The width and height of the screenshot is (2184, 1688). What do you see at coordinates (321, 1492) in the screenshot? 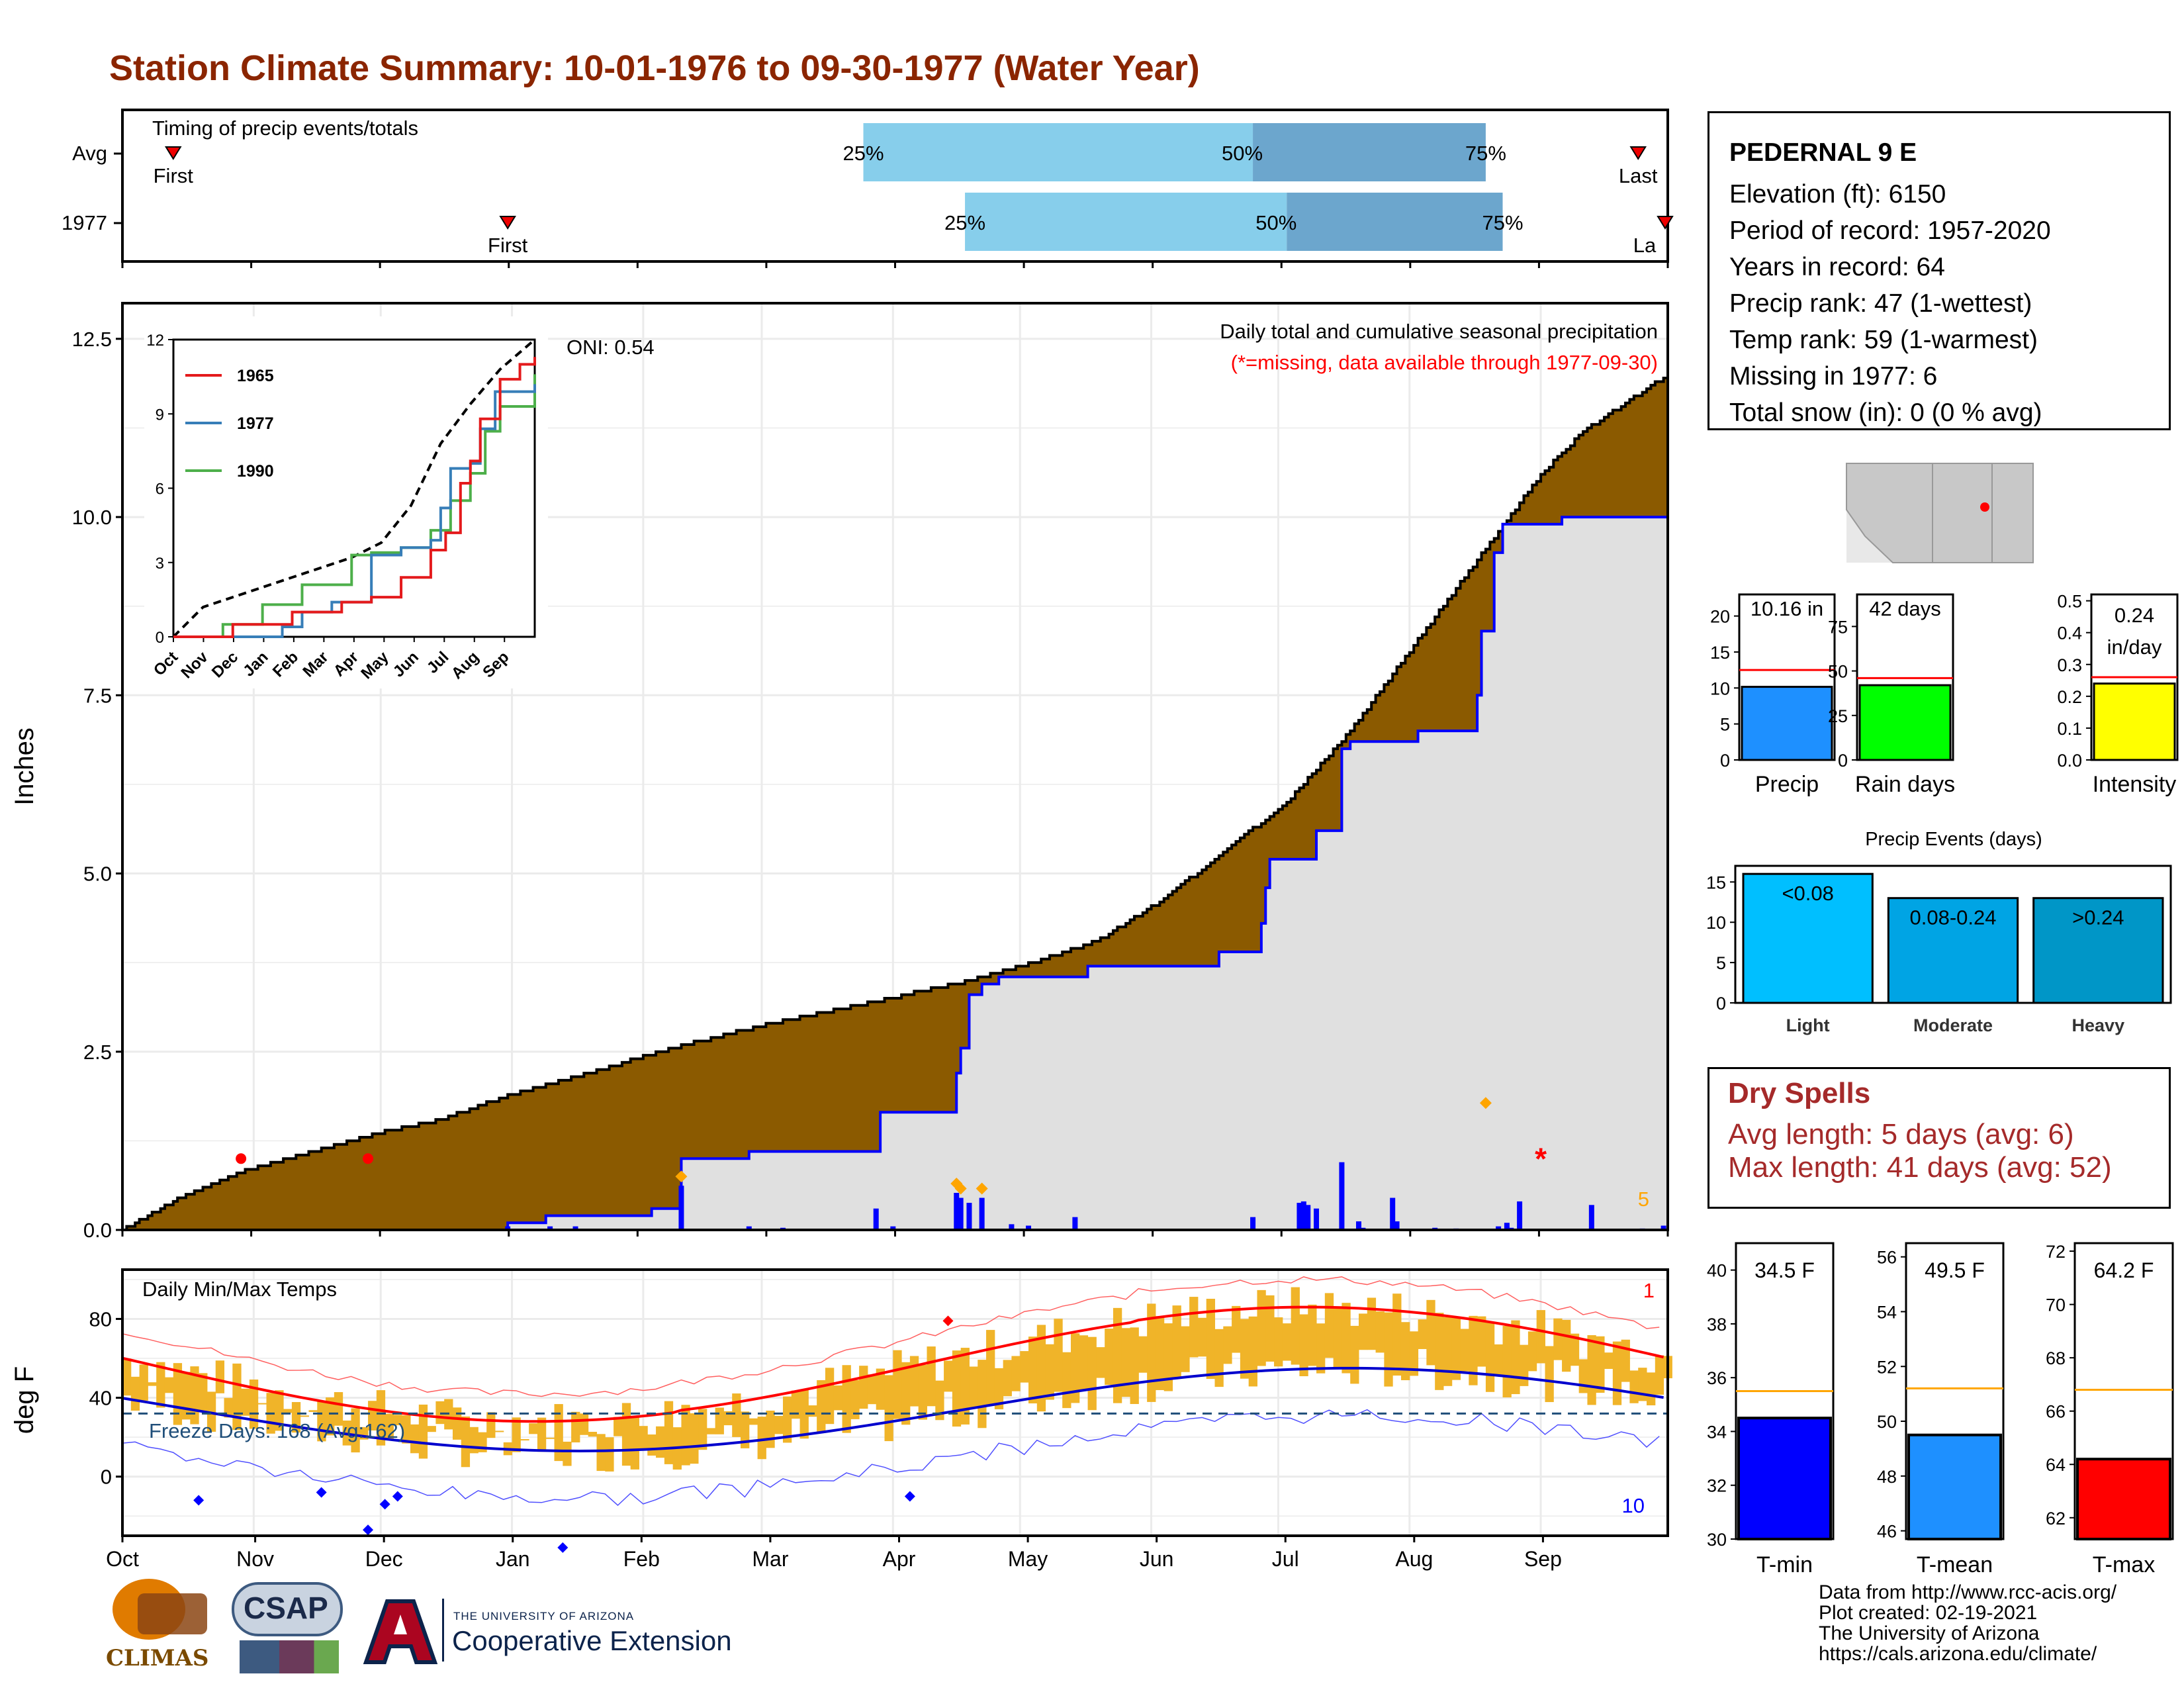
I see `record-low-marker-icon` at bounding box center [321, 1492].